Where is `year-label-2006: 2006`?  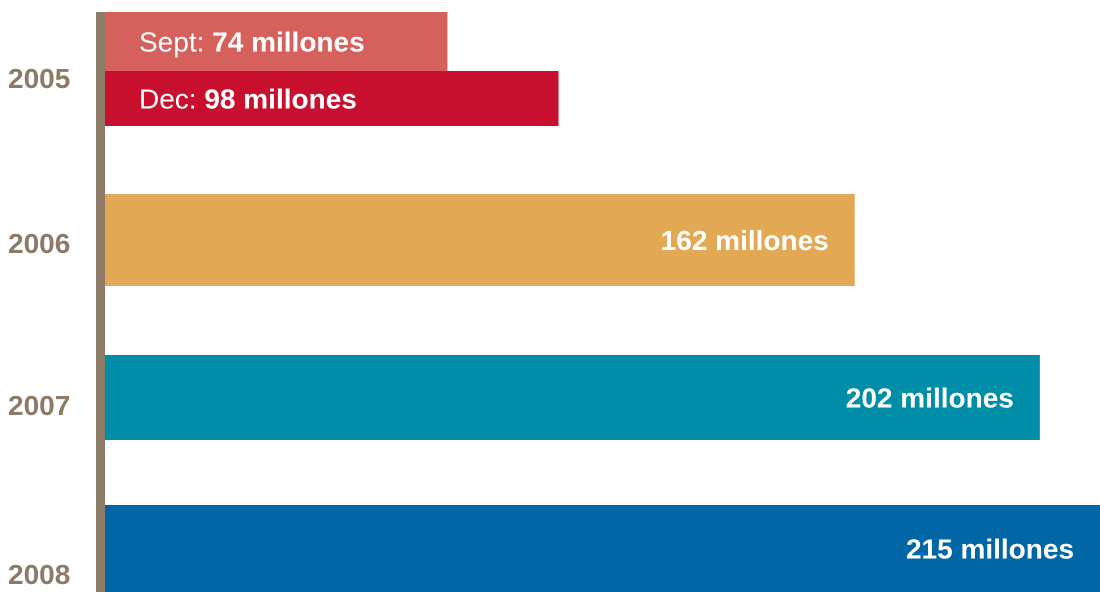
year-label-2006: 2006 is located at coordinates (39, 243).